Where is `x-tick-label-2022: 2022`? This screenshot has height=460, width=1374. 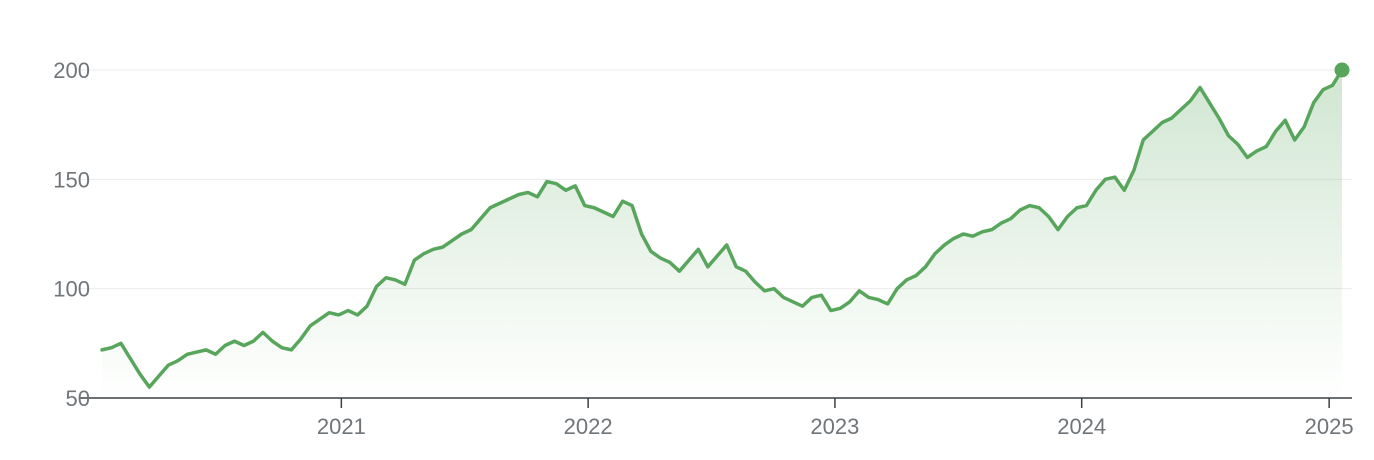
x-tick-label-2022: 2022 is located at coordinates (588, 426).